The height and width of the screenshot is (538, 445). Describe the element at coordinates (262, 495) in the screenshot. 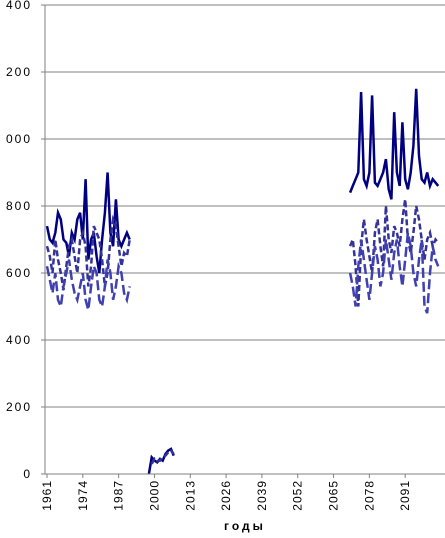

I see `x-tick-label: 2039` at that location.